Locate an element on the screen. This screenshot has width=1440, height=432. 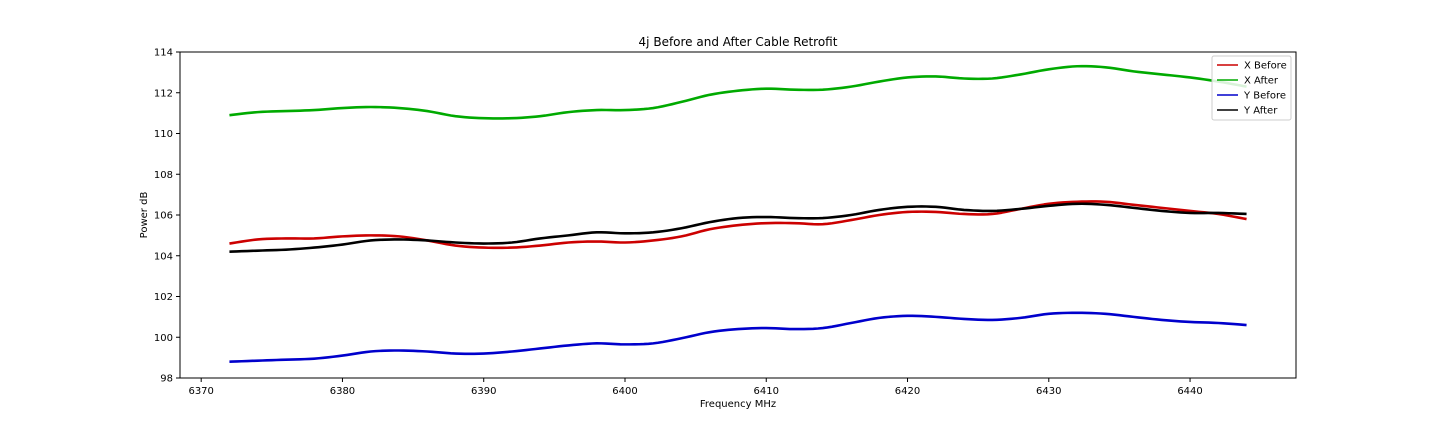
x-tick-label: 6440 is located at coordinates (1189, 391).